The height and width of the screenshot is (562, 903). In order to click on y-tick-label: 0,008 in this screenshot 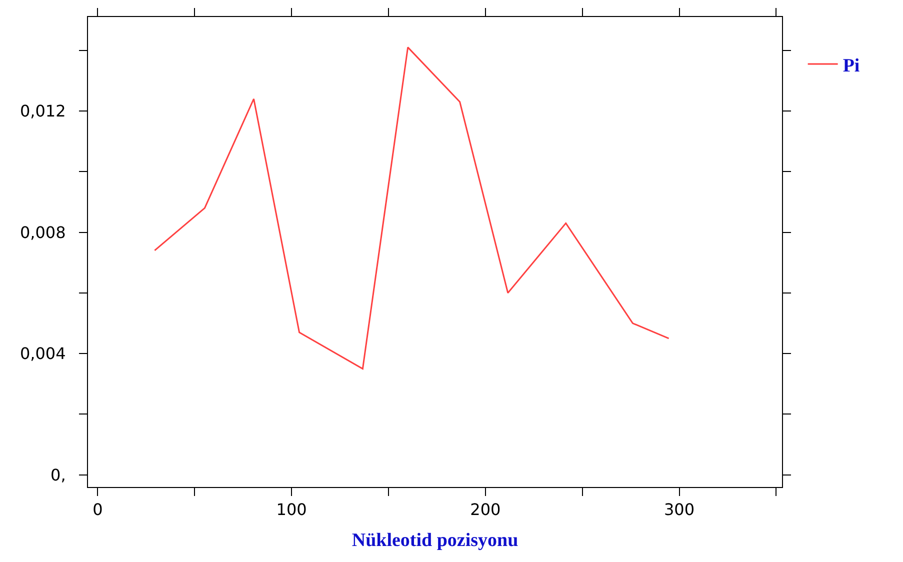, I will do `click(43, 232)`.